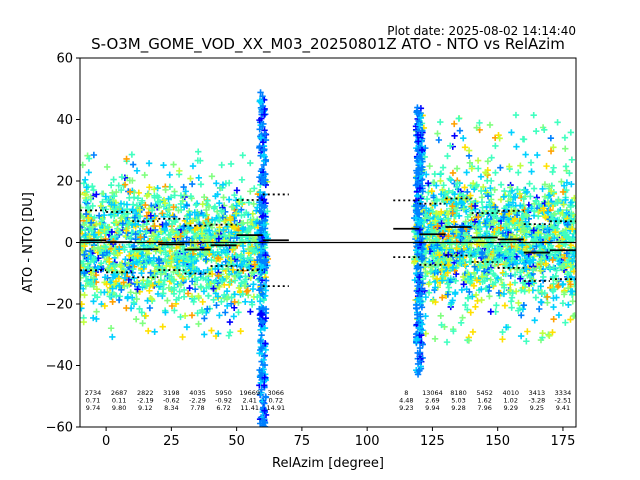 Image resolution: width=640 pixels, height=480 pixels. I want to click on y-tick-label: −60, so click(59, 428).